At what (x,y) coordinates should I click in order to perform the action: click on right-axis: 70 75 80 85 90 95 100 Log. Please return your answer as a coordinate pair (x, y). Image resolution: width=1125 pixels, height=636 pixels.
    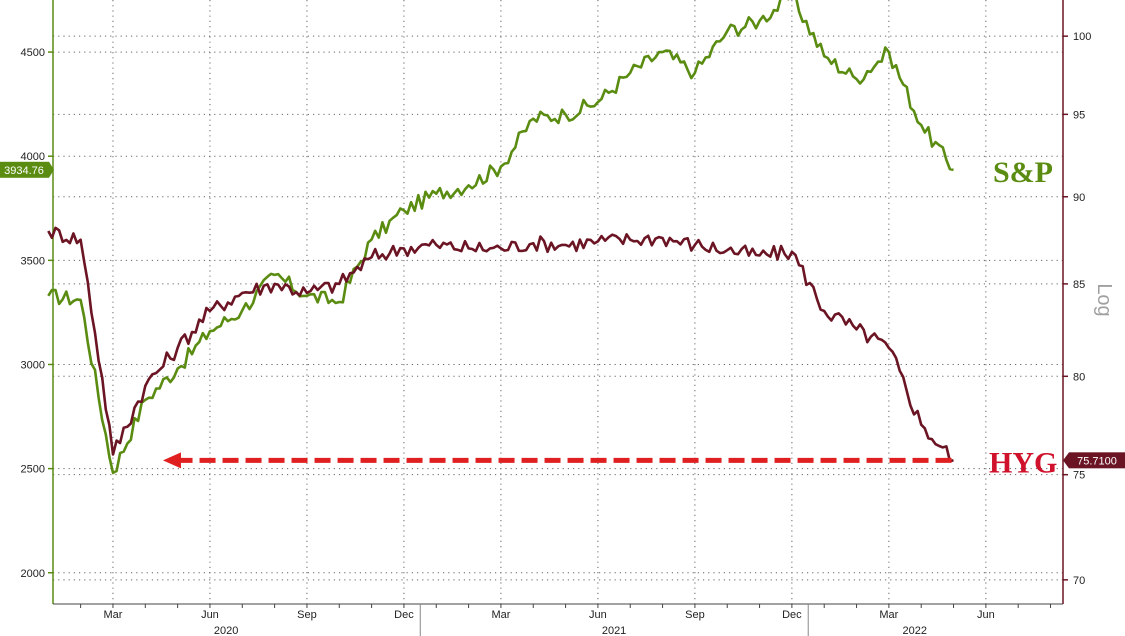
    Looking at the image, I should click on (1088, 302).